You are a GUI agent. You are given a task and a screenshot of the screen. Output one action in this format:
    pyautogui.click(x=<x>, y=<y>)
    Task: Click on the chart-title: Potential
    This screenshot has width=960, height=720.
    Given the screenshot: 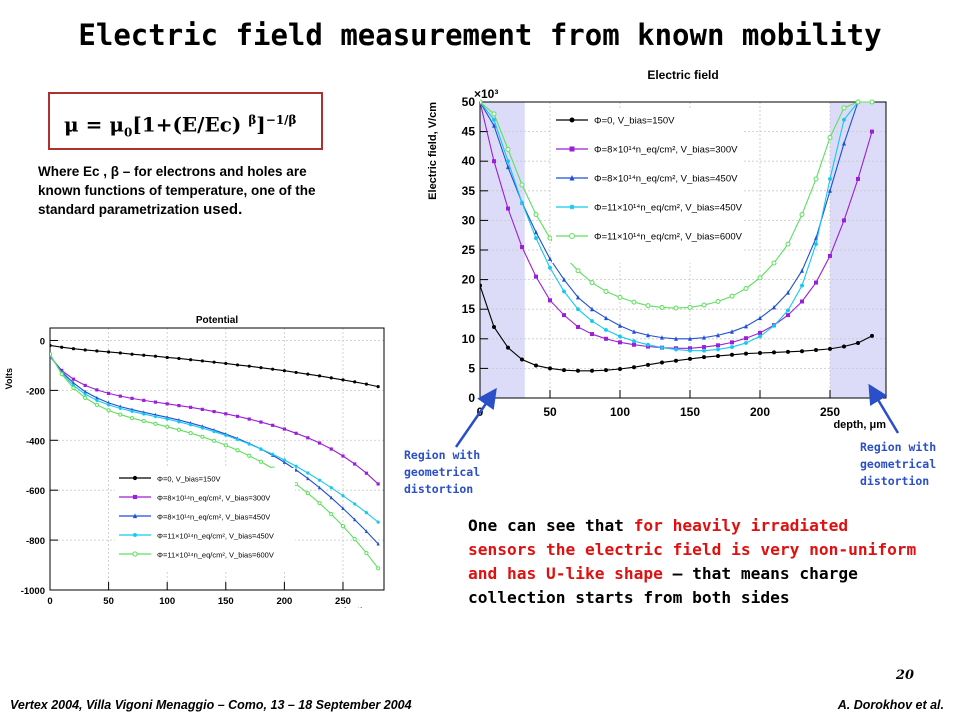 What is the action you would take?
    pyautogui.click(x=217, y=320)
    